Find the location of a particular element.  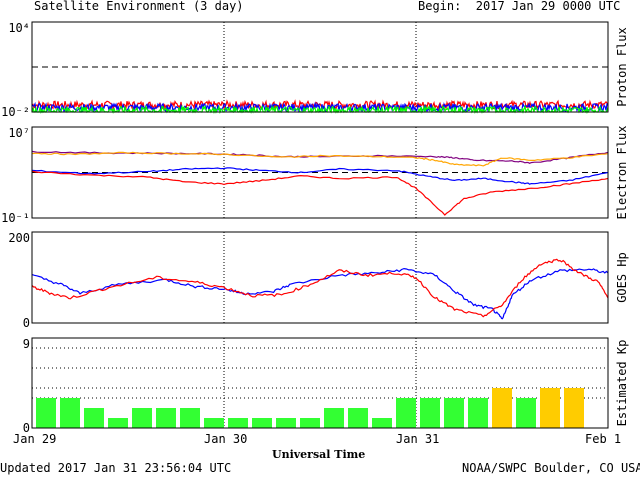

x-tick-jan31: Jan 31 is located at coordinates (418, 439).